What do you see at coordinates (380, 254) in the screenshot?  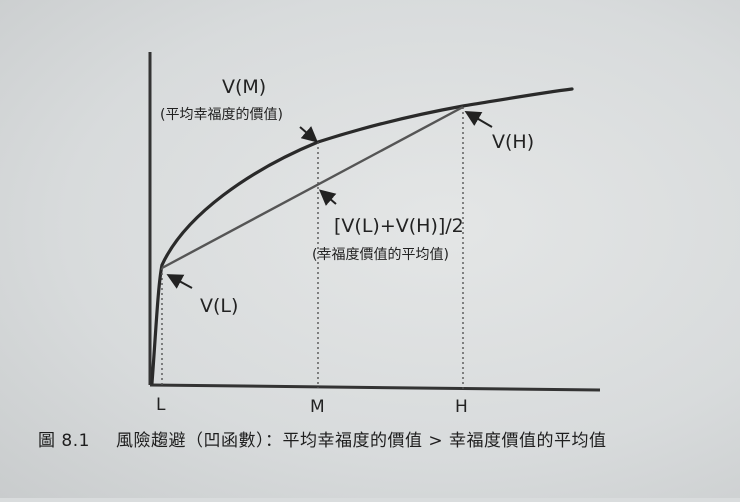 I see `label-avg-note: (幸福度價值的平均值)` at bounding box center [380, 254].